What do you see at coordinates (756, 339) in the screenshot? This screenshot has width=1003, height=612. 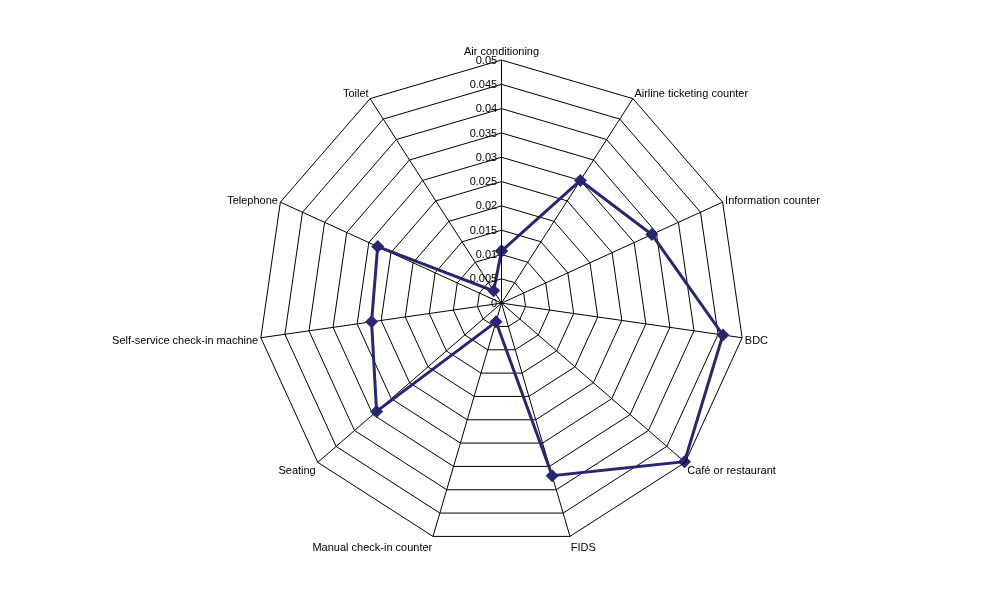 I see `spoke-label: BDC` at bounding box center [756, 339].